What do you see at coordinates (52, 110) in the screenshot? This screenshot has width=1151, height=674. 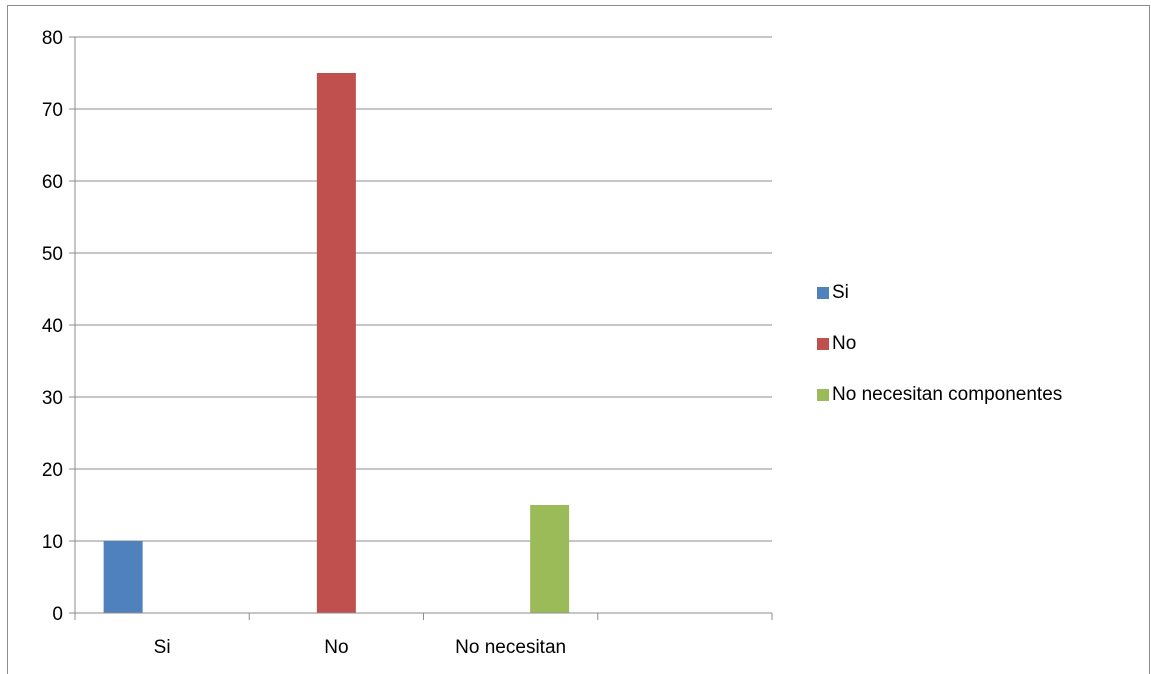 I see `y-tick-label-70: 70` at bounding box center [52, 110].